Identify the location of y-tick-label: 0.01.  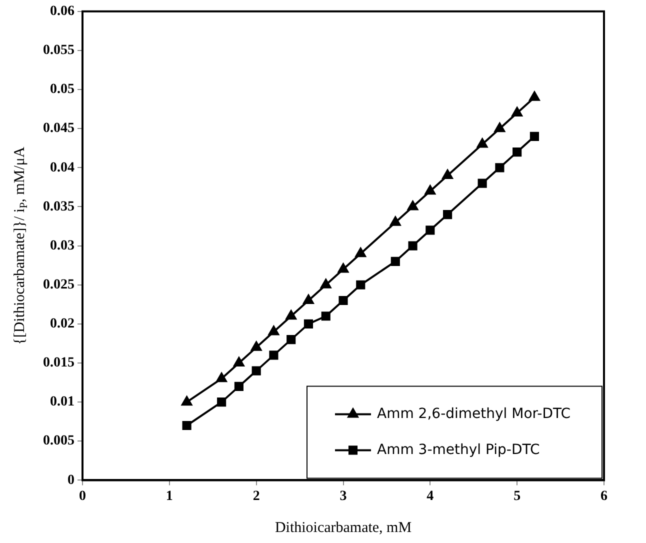
(62, 402).